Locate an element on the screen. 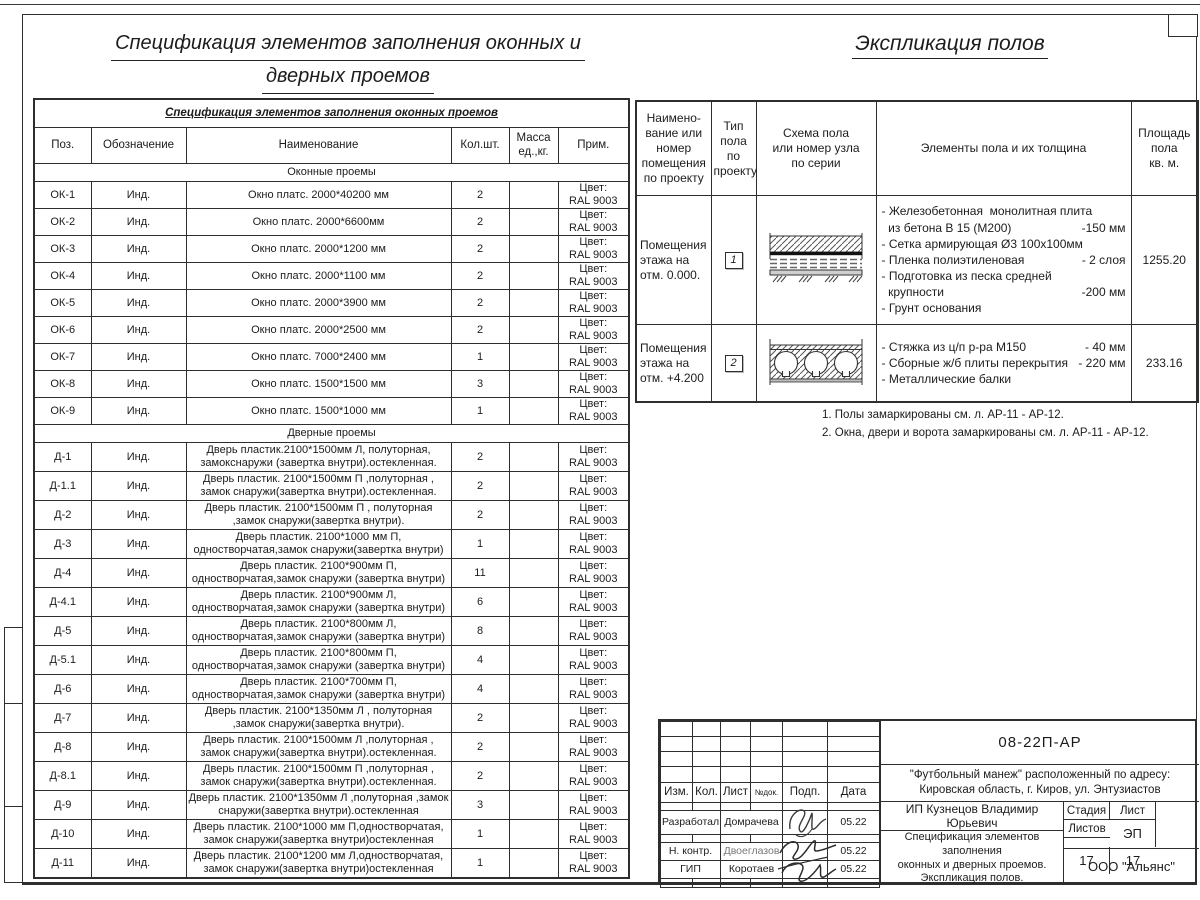  floor-element-text: - Пленка полиэтиленовая is located at coordinates (953, 259).